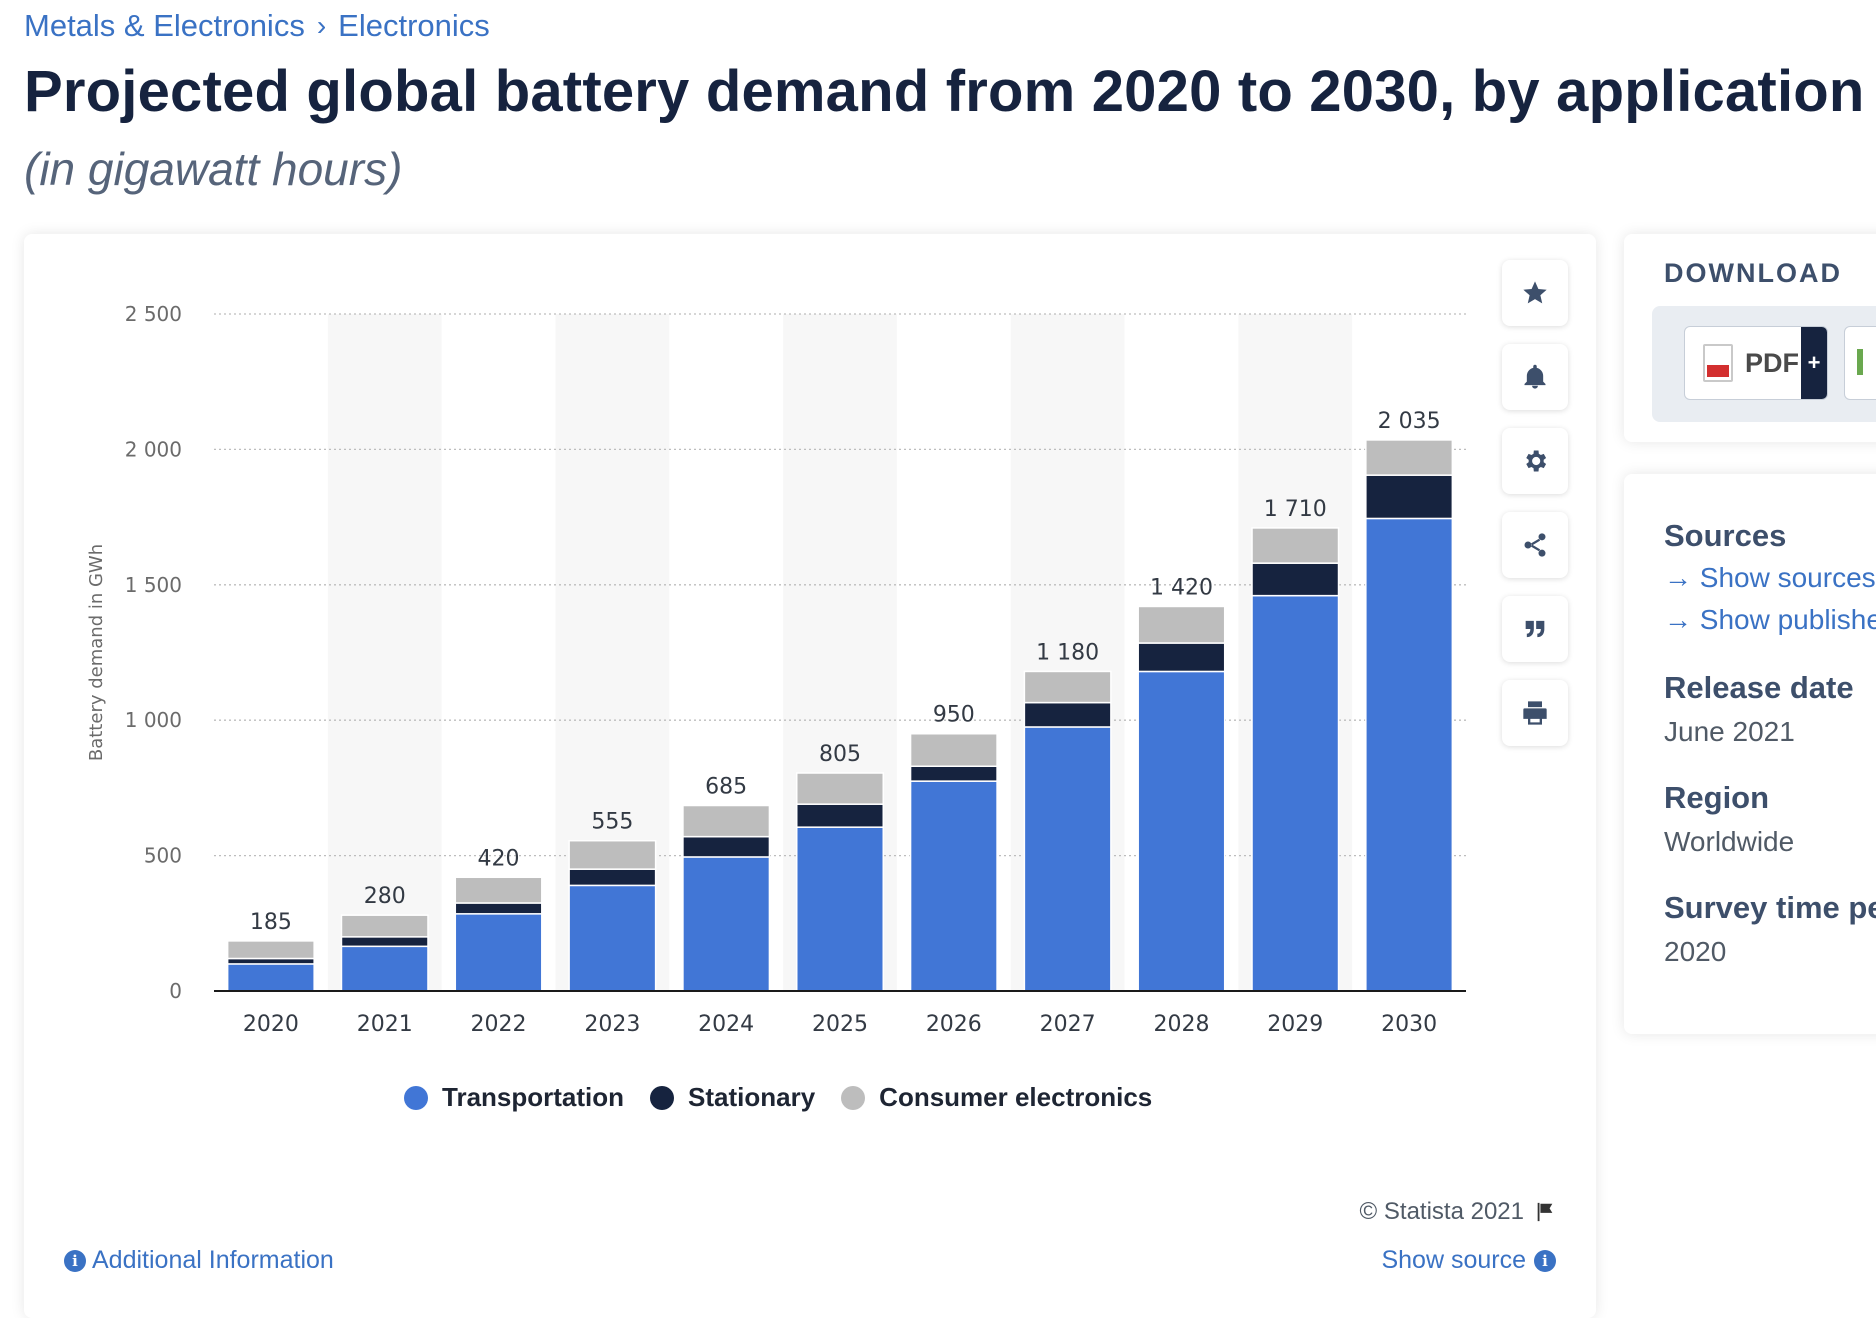  I want to click on additional-information-link: i Additional Information, so click(199, 1260).